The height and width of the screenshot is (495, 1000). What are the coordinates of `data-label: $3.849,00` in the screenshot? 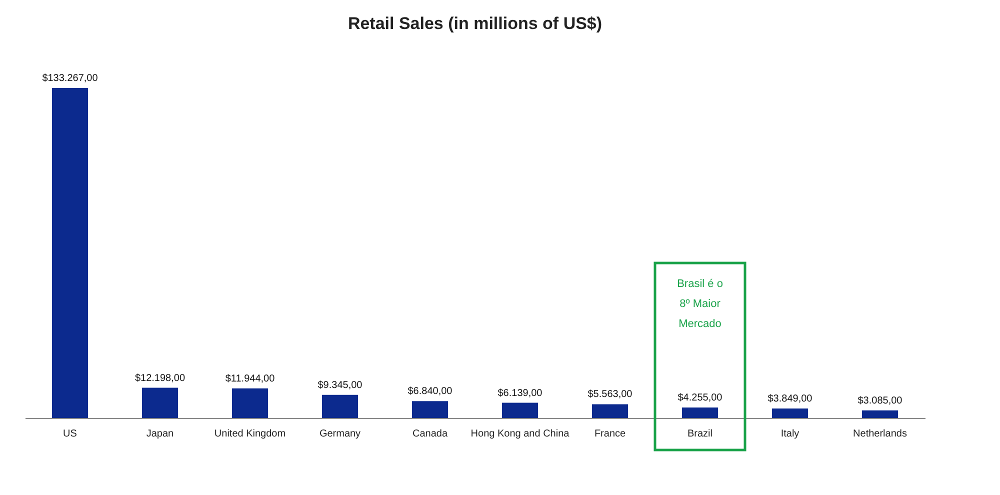 It's located at (790, 398).